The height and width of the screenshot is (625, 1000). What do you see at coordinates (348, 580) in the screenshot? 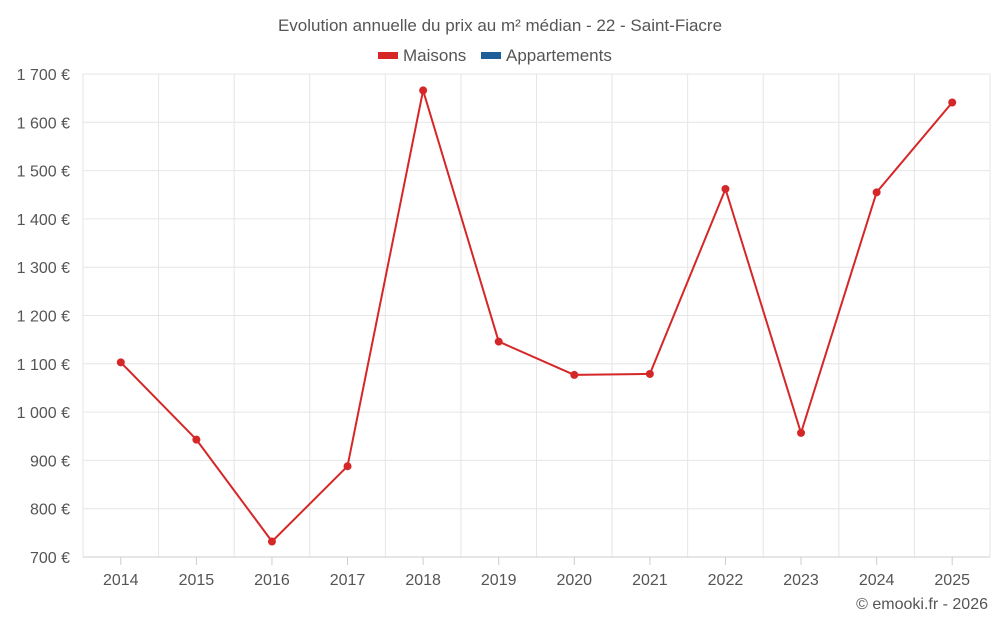
I see `x-tick-label: 2017` at bounding box center [348, 580].